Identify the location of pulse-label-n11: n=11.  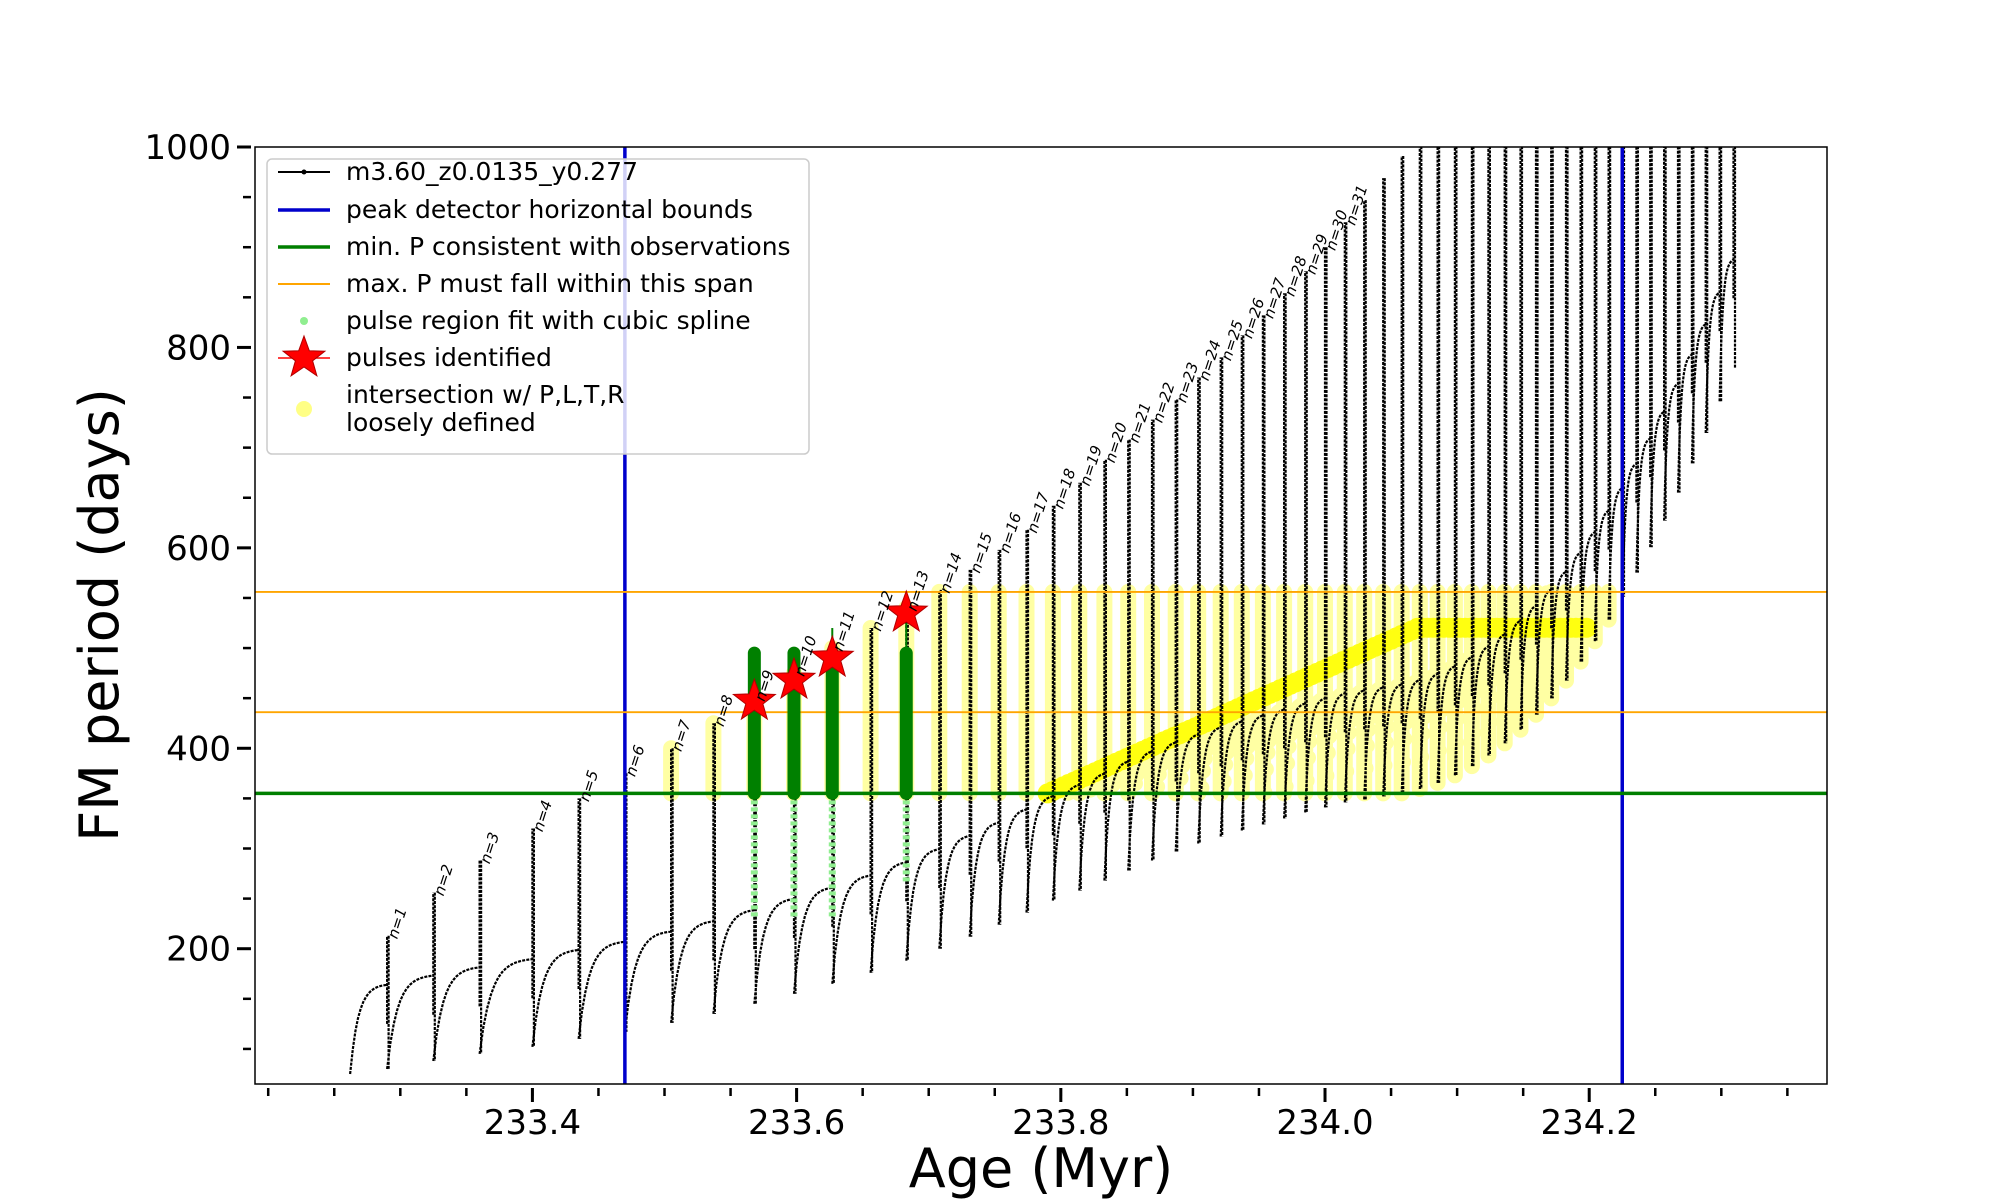
(844, 631).